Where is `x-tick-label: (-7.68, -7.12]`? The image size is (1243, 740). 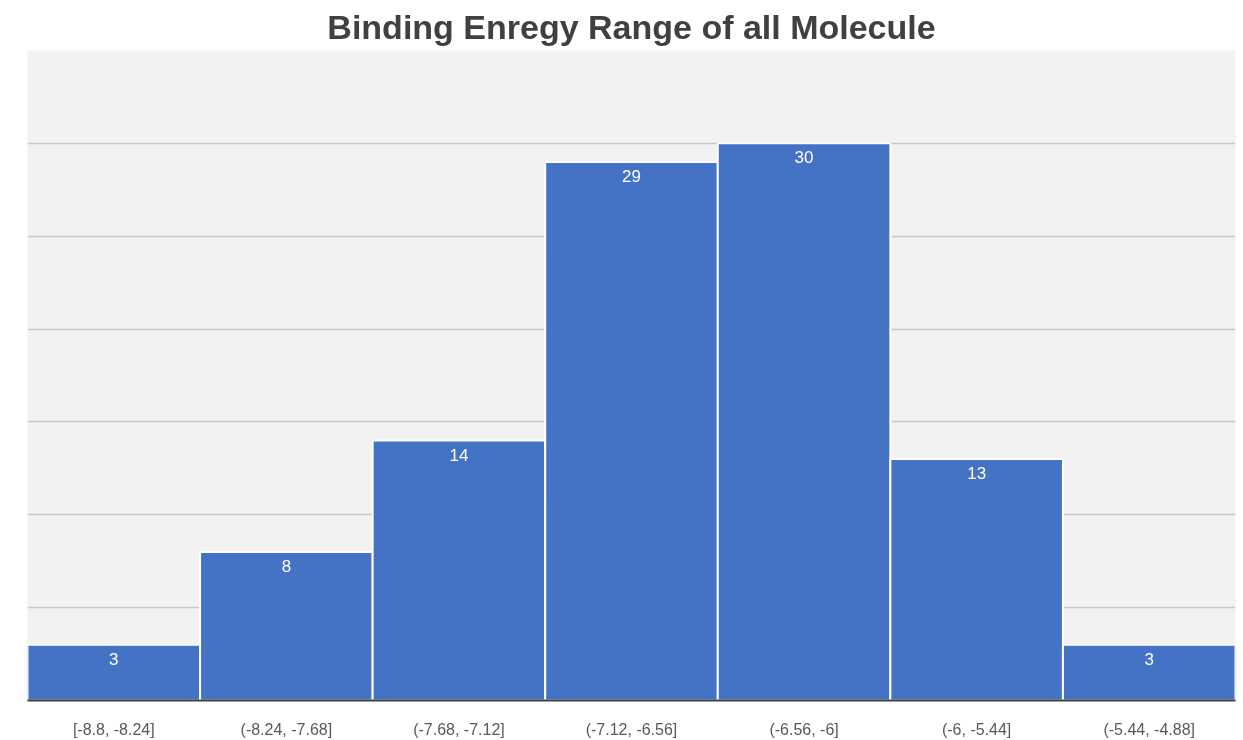 x-tick-label: (-7.68, -7.12] is located at coordinates (459, 729).